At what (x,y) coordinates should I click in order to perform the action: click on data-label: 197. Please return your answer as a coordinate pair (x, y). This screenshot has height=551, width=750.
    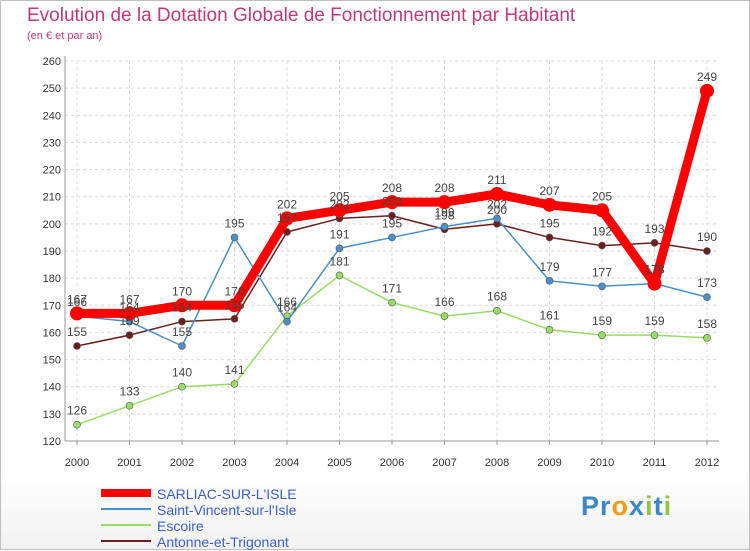
    Looking at the image, I should click on (287, 218).